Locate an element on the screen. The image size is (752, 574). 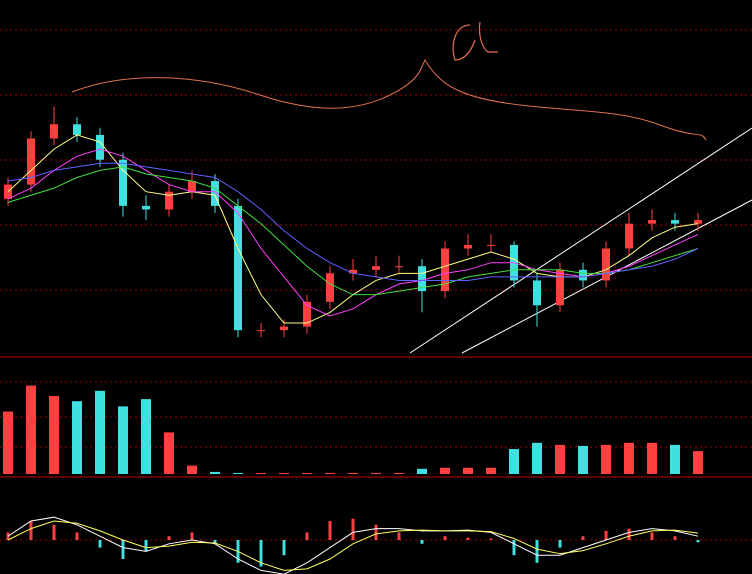
drawn-curve is located at coordinates (389, 99).